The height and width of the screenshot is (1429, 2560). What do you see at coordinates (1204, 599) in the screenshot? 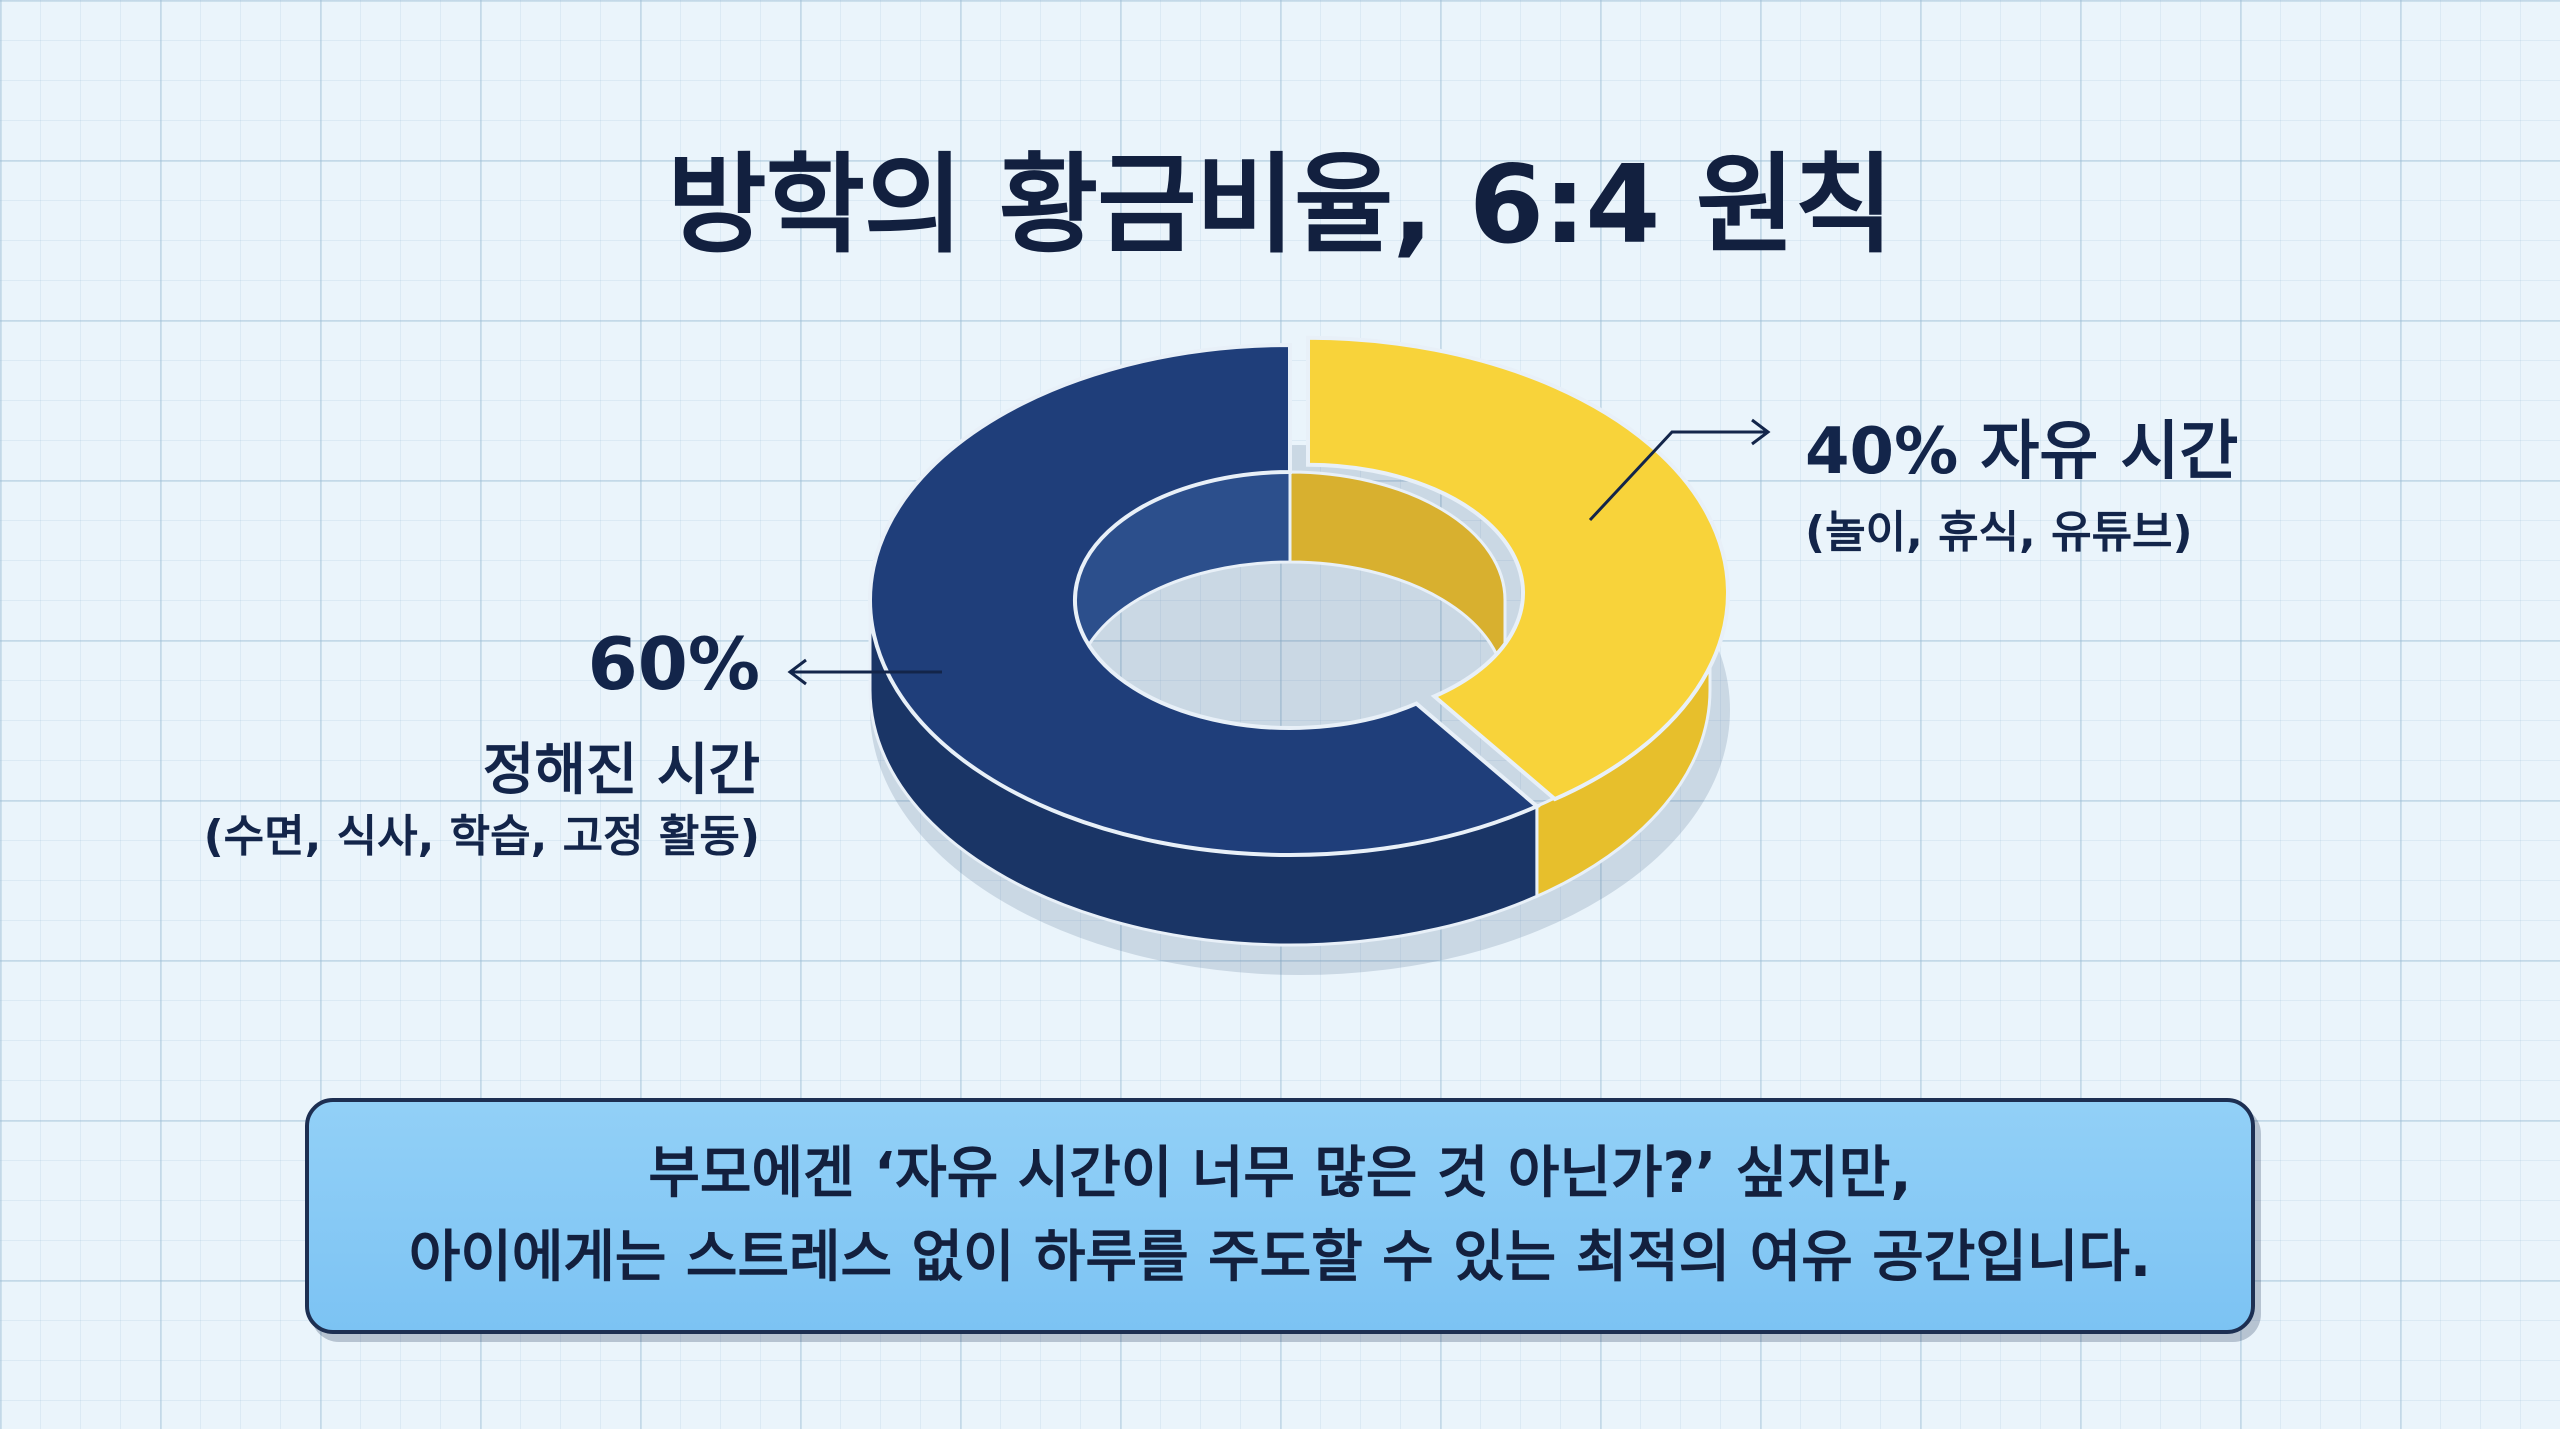
I see `fixed-time-slice` at bounding box center [1204, 599].